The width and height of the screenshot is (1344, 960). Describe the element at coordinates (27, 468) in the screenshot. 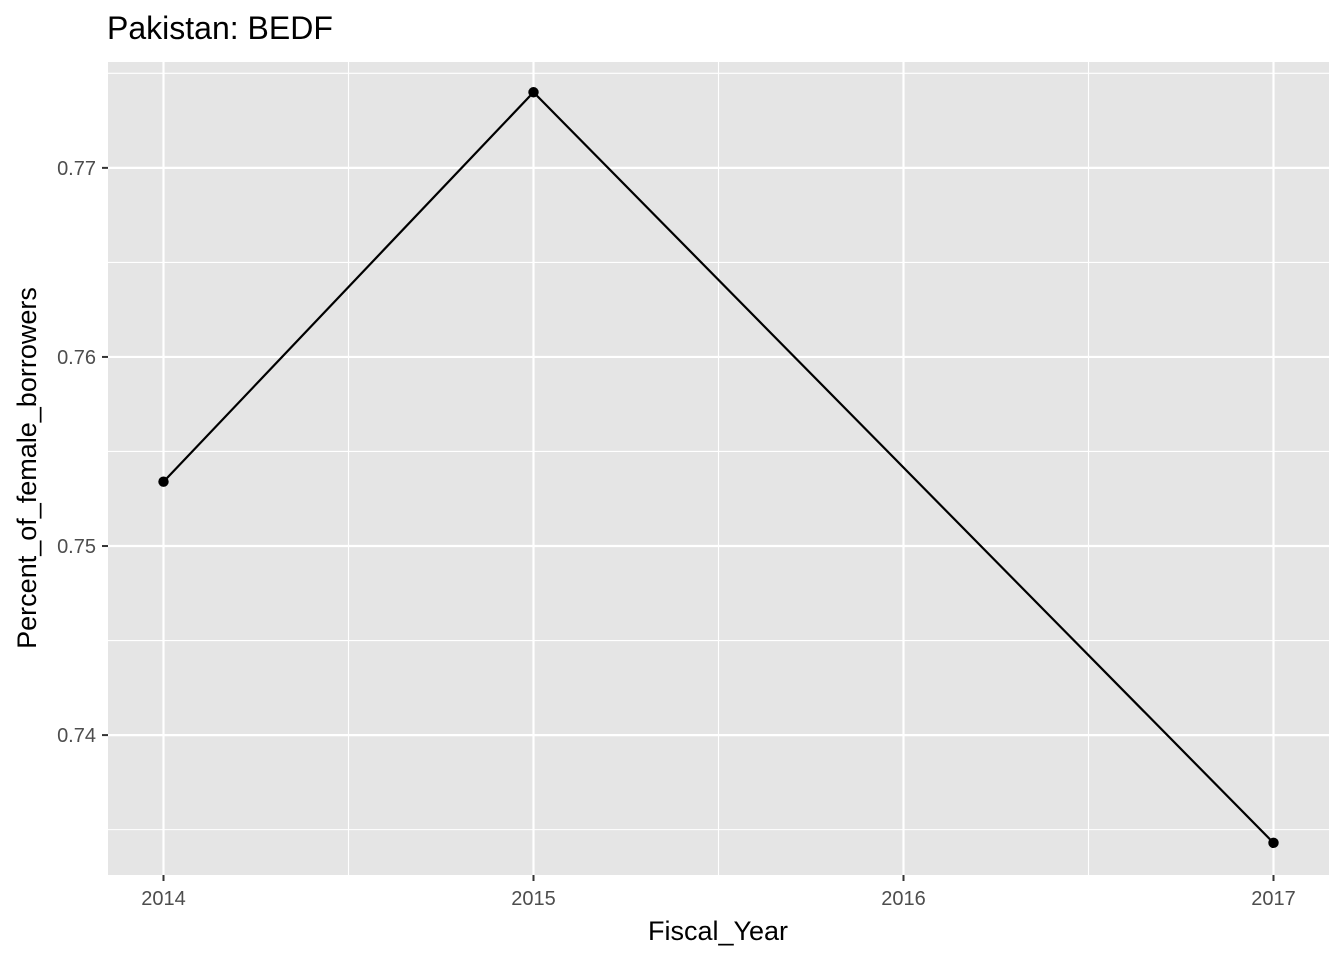

I see `y-axis-title: Percent_of_female_borrowers` at that location.